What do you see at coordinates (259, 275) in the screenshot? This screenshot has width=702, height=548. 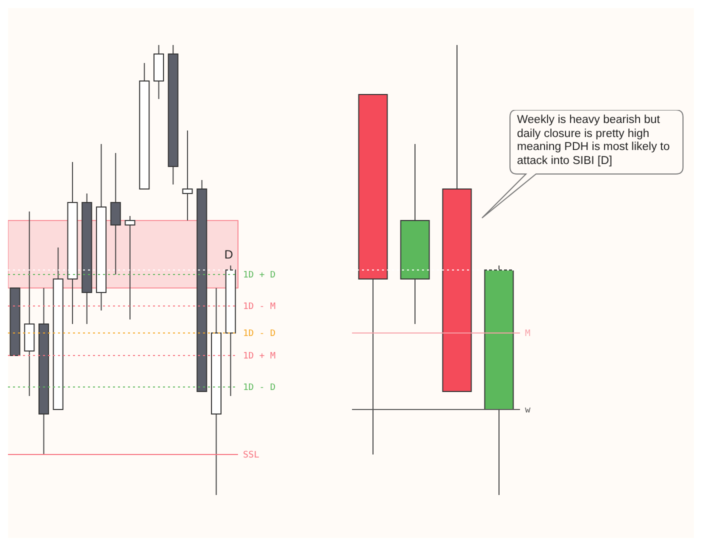 I see `ref-line-label: 1D + D` at bounding box center [259, 275].